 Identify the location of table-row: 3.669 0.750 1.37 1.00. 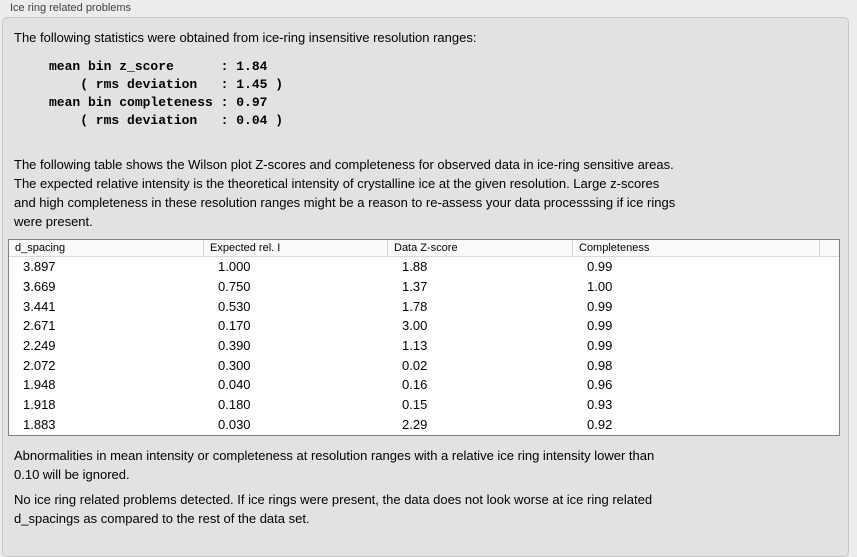
(424, 287).